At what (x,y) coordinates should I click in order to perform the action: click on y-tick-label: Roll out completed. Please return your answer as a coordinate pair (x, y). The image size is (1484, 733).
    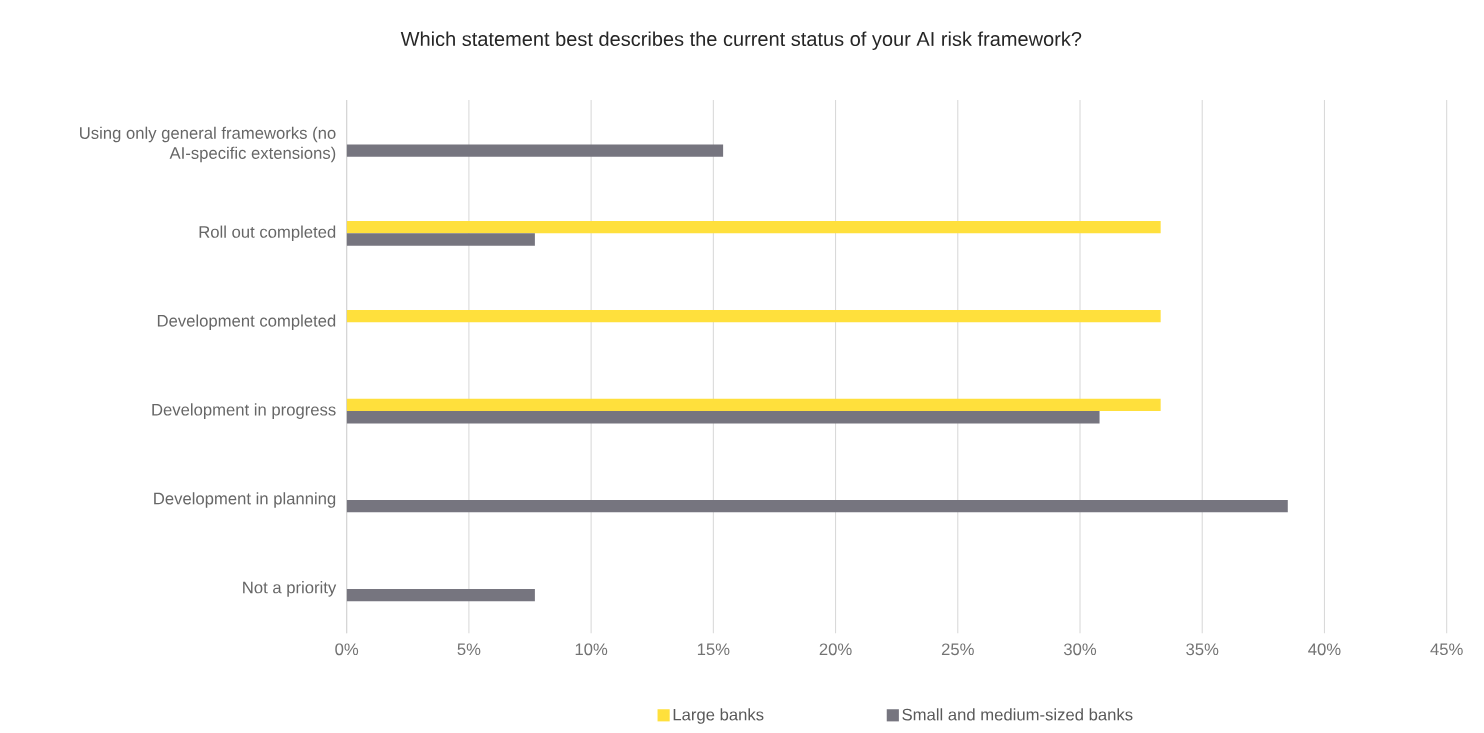
    Looking at the image, I should click on (267, 233).